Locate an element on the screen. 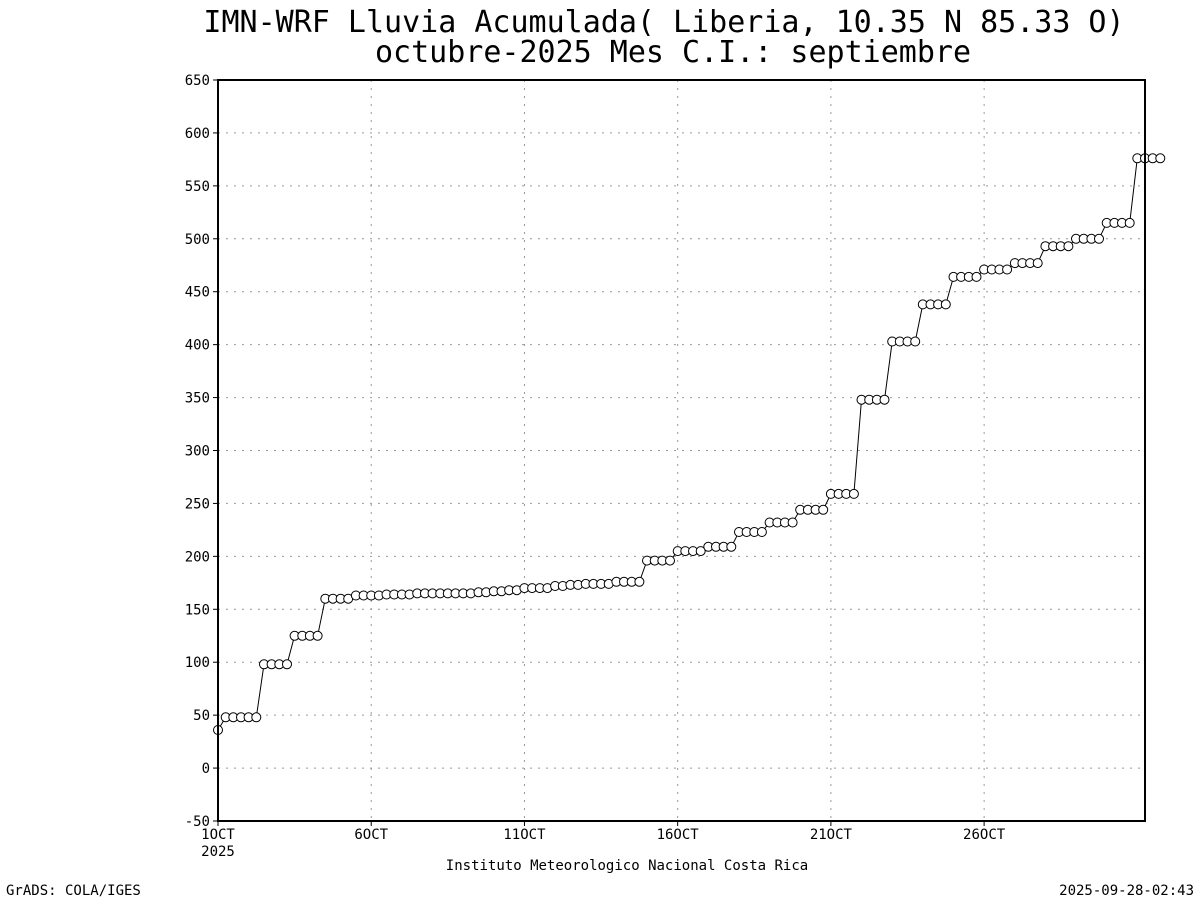 The width and height of the screenshot is (1200, 900). y-tick-label: 650 is located at coordinates (197, 81).